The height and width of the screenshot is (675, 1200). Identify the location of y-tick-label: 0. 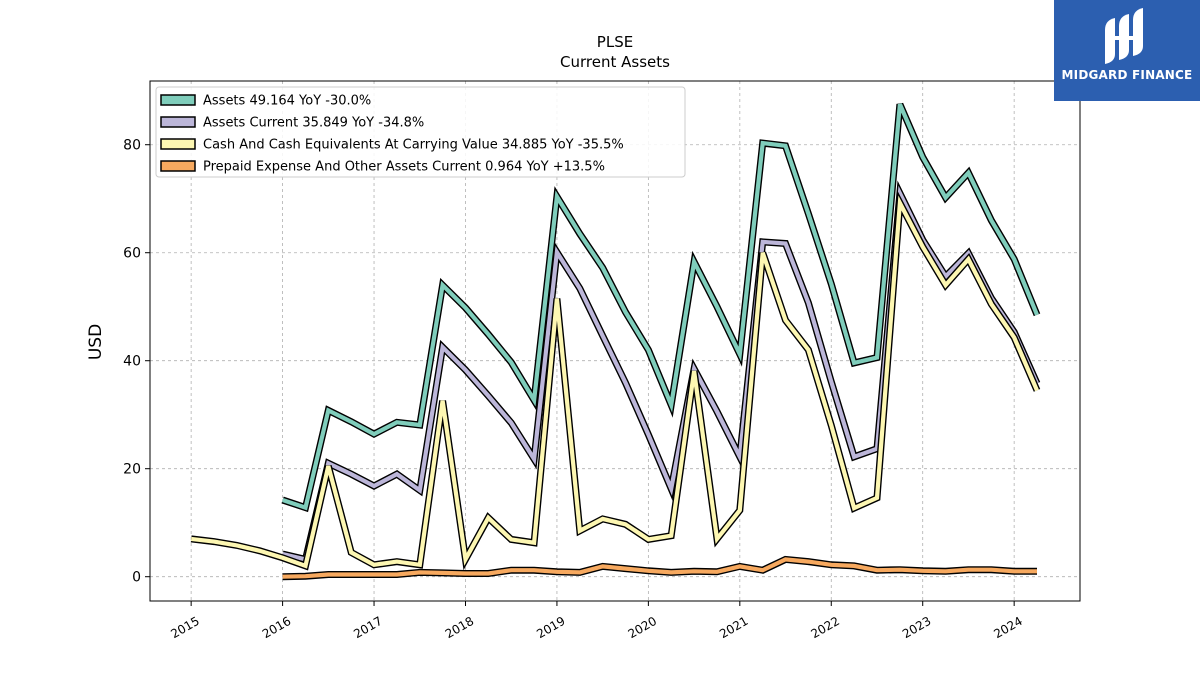
(136, 578).